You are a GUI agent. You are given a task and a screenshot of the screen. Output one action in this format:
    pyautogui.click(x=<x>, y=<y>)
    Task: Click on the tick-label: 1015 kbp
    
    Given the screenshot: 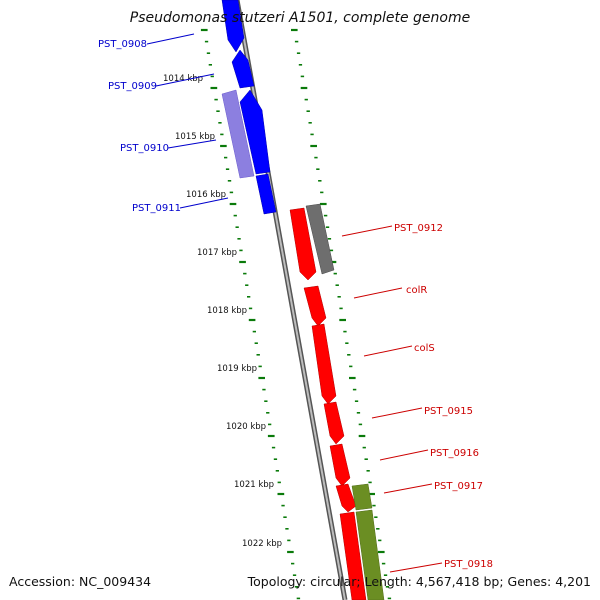 What is the action you would take?
    pyautogui.click(x=195, y=137)
    